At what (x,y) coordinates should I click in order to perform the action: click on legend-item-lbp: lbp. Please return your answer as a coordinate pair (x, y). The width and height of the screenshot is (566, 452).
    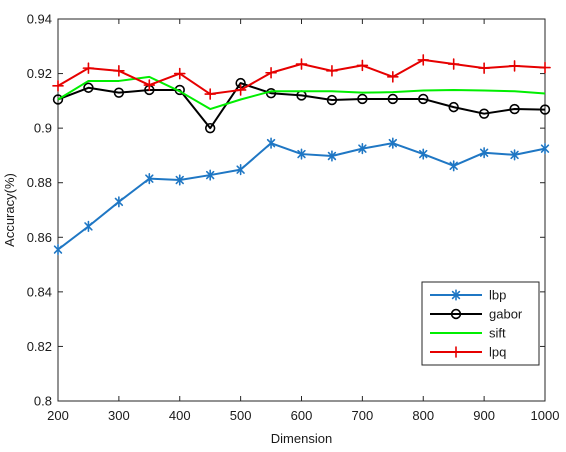
    Looking at the image, I should click on (468, 295).